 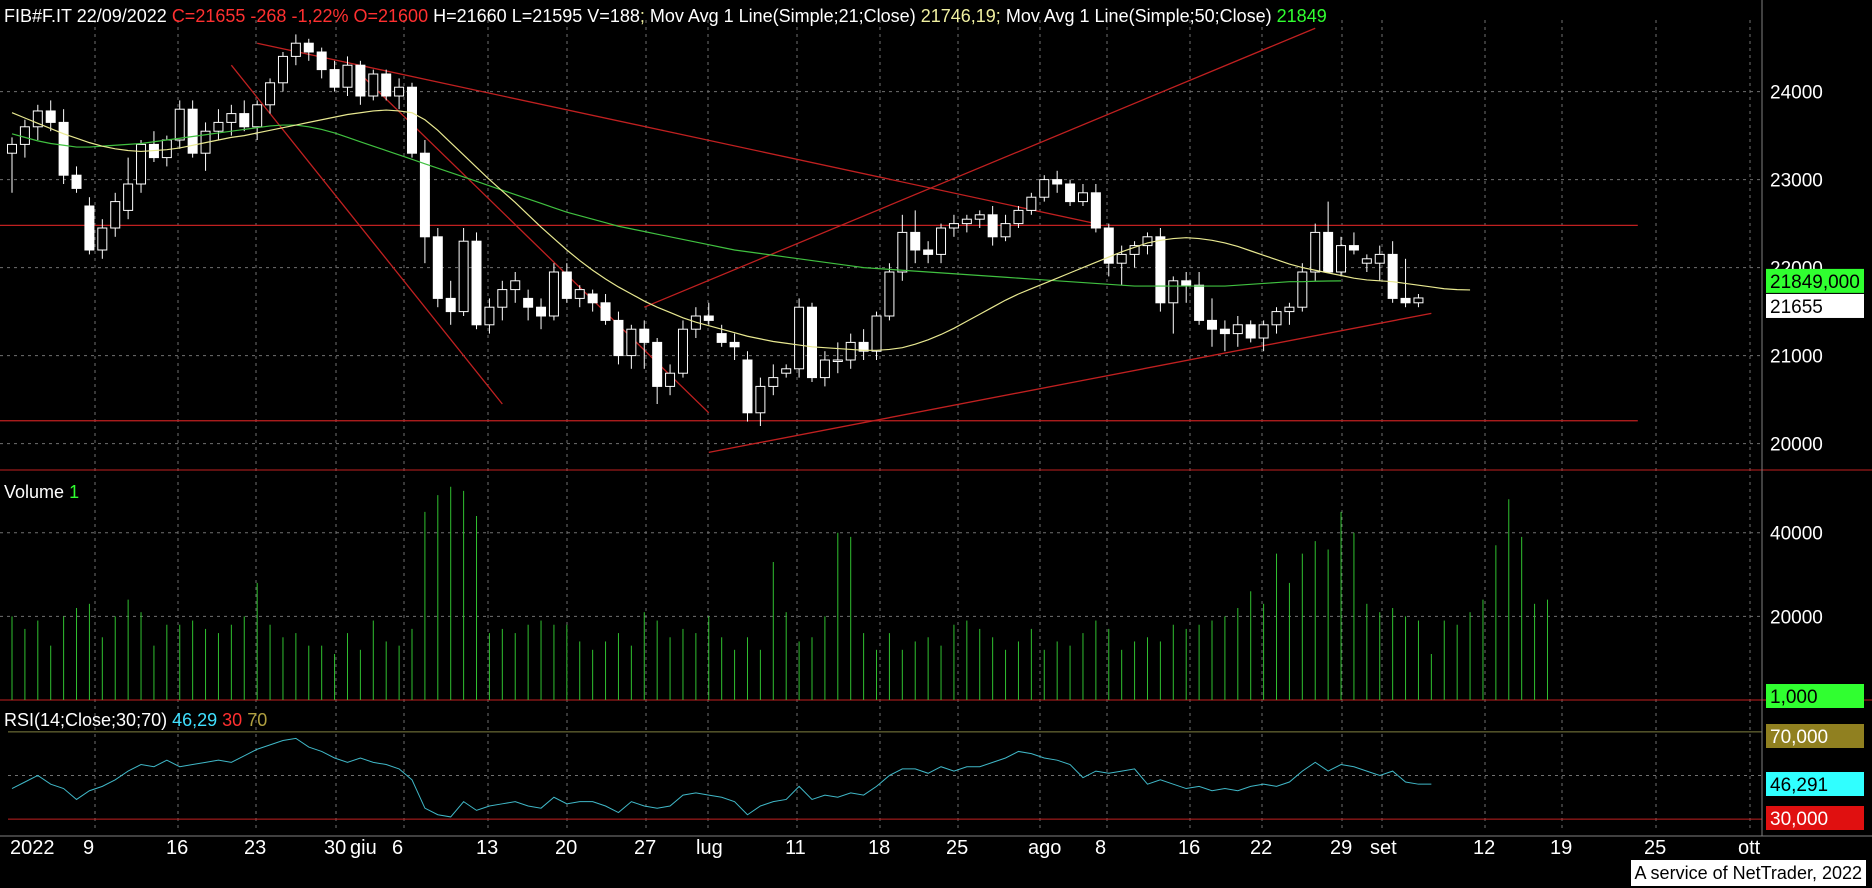 What do you see at coordinates (208, 16) in the screenshot?
I see `close-value: C=21655` at bounding box center [208, 16].